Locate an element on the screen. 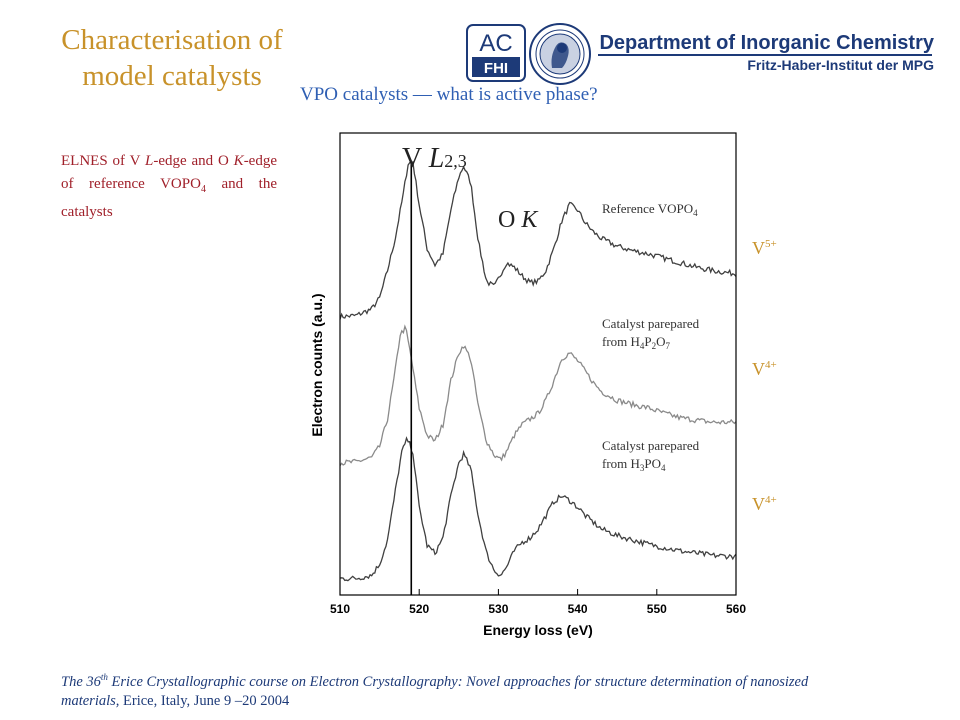  x-tick-label: 560 is located at coordinates (736, 609).